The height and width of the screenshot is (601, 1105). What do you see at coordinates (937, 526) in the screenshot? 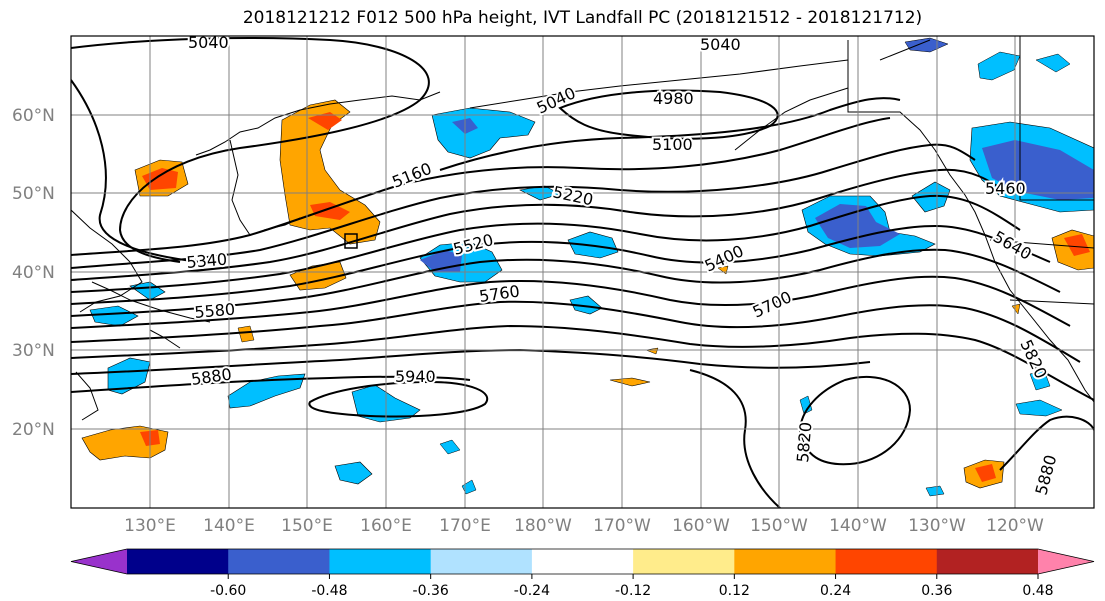
I see `lon-label: 130°W` at bounding box center [937, 526].